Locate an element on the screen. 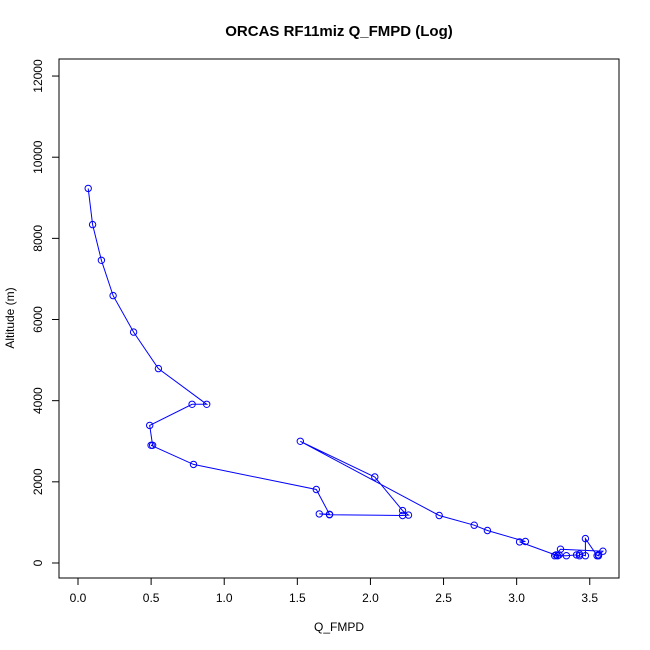 The image size is (650, 650). x-tick-label: 0.5 is located at coordinates (151, 598).